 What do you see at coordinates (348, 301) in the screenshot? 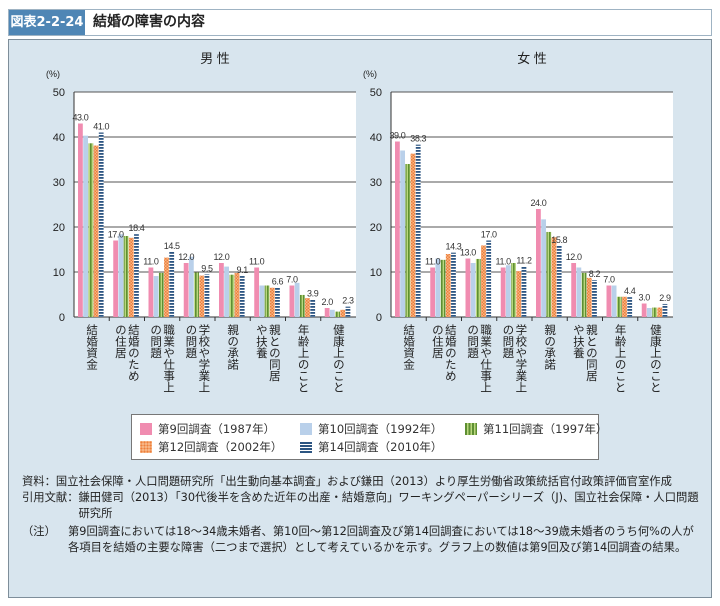
I see `data-label: 2.3` at bounding box center [348, 301].